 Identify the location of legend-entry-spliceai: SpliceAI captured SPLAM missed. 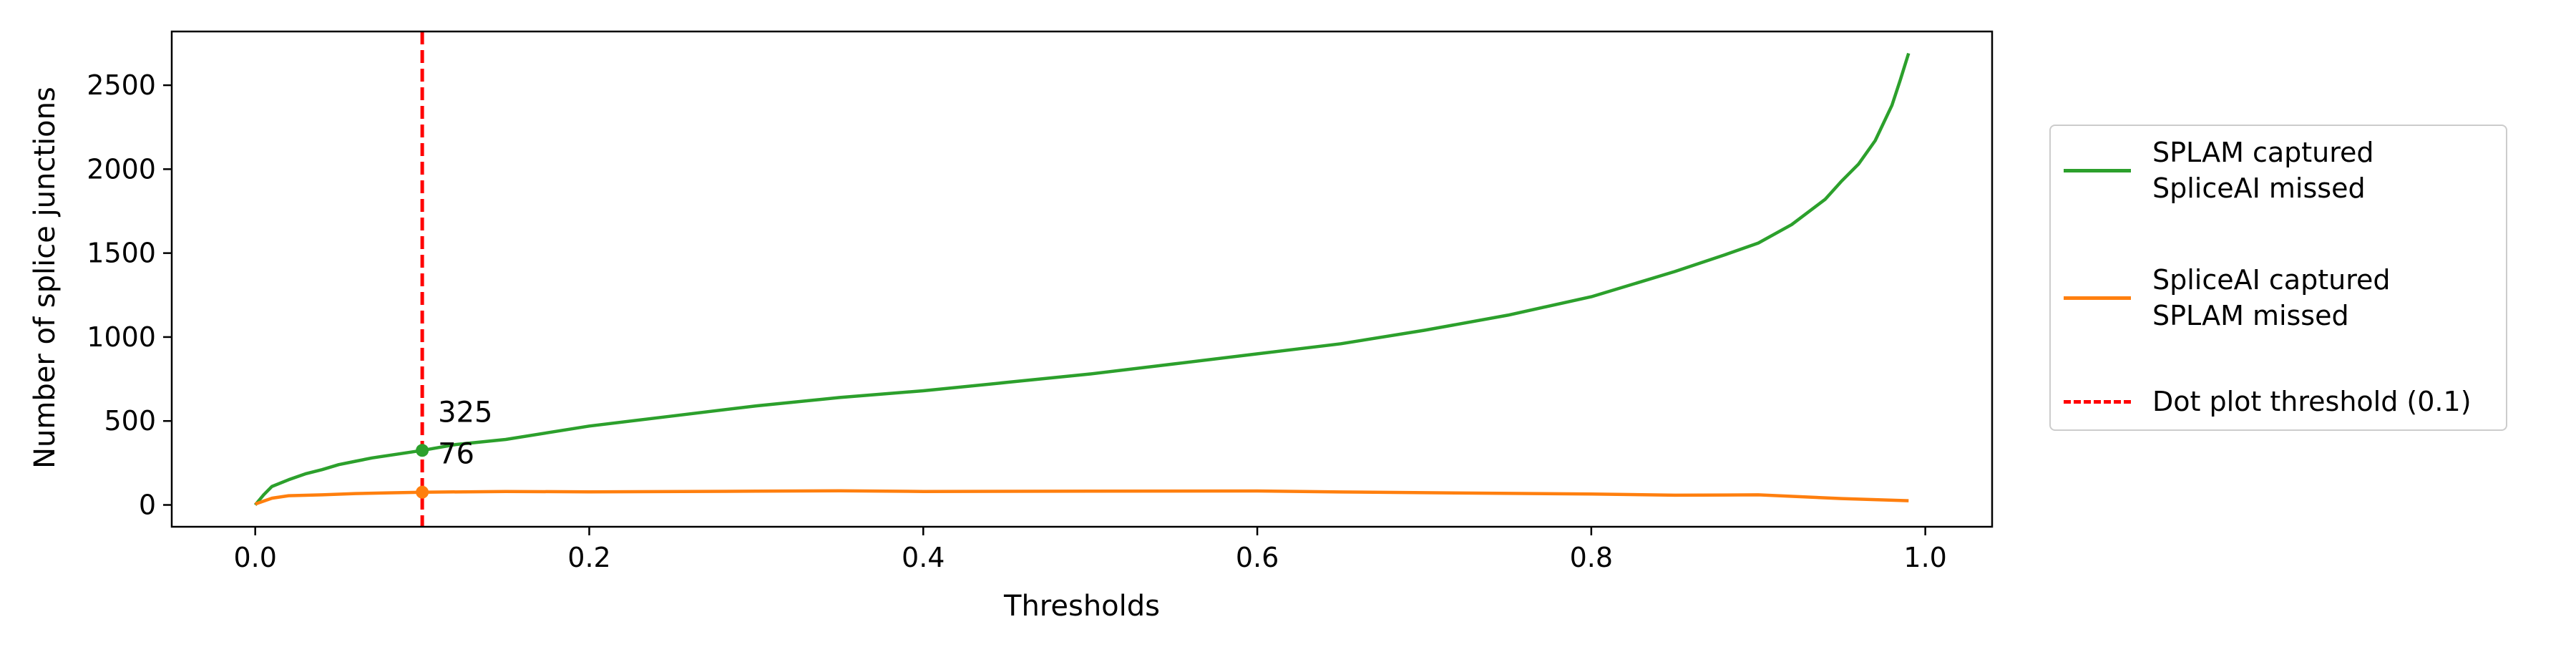
(2227, 298).